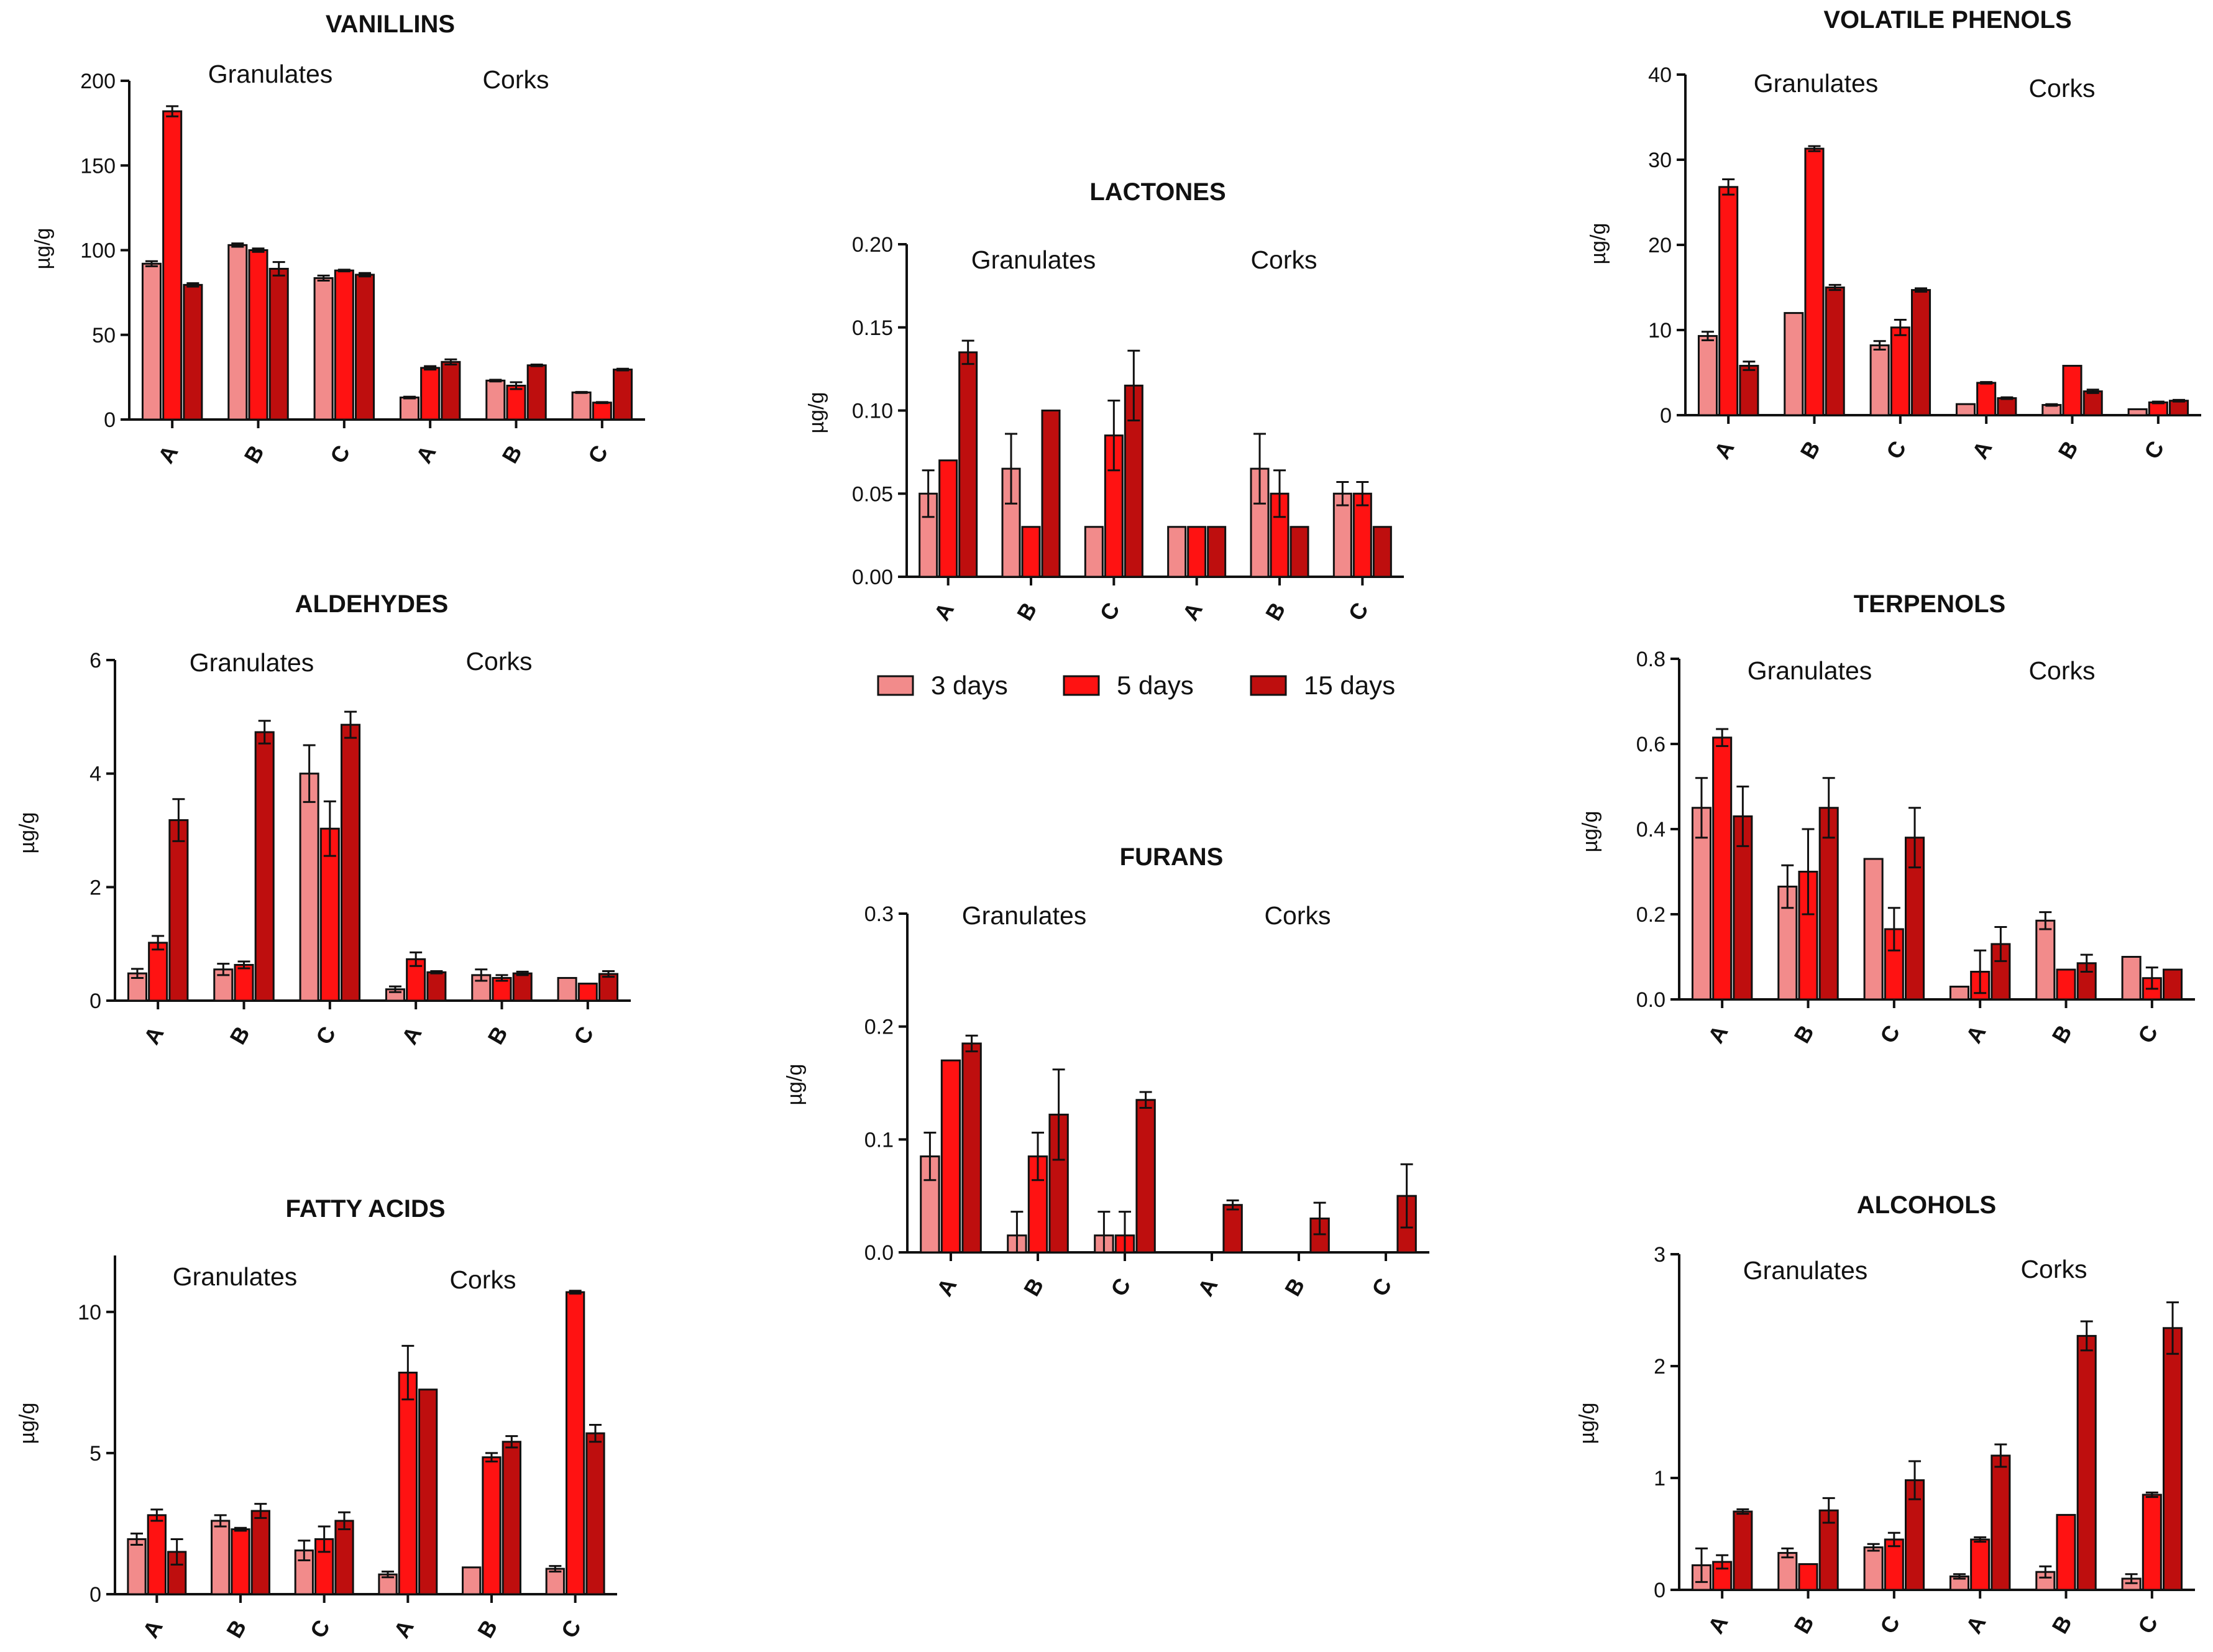 This screenshot has width=2213, height=1652. I want to click on legend-label-5-days: 5 days, so click(1155, 685).